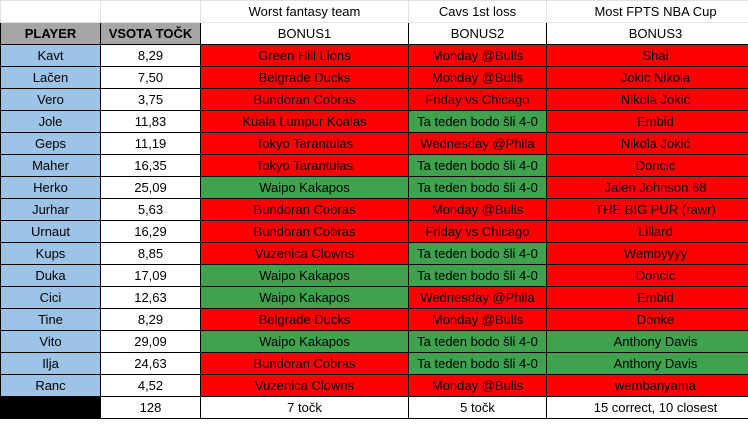  What do you see at coordinates (50, 253) in the screenshot?
I see `player-cell: Kups` at bounding box center [50, 253].